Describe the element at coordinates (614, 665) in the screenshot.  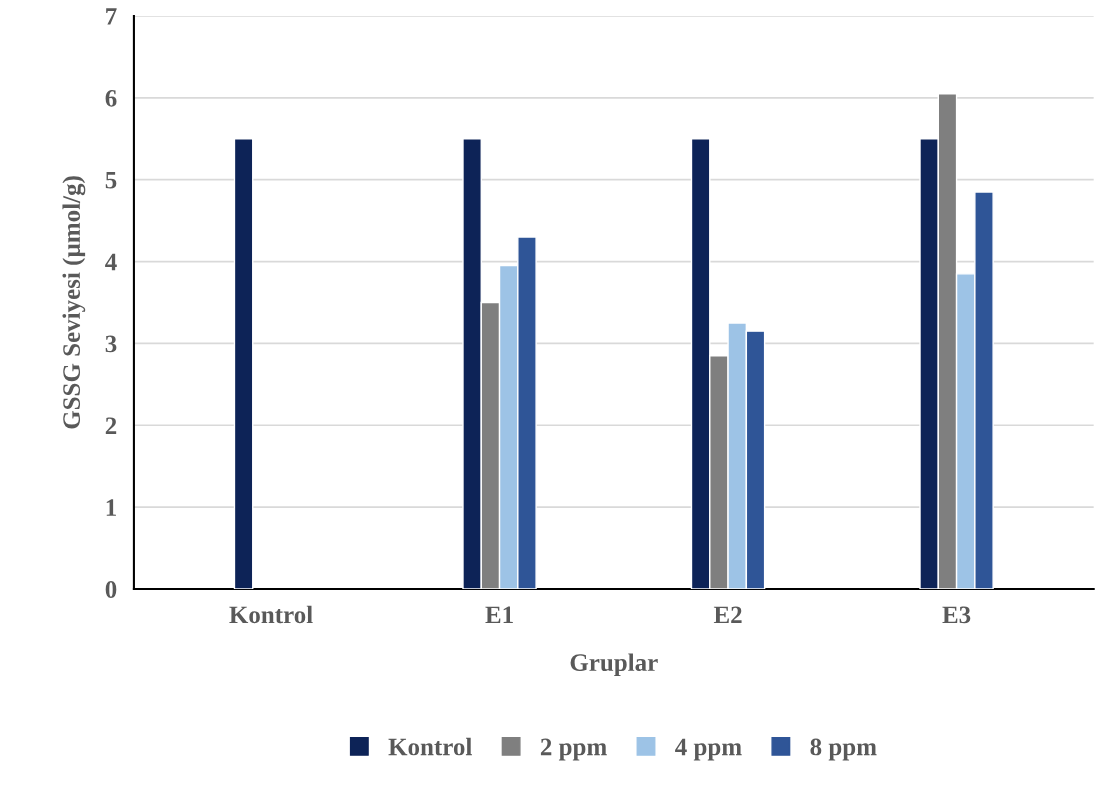
I see `x-axis-title: Gruplar` at that location.